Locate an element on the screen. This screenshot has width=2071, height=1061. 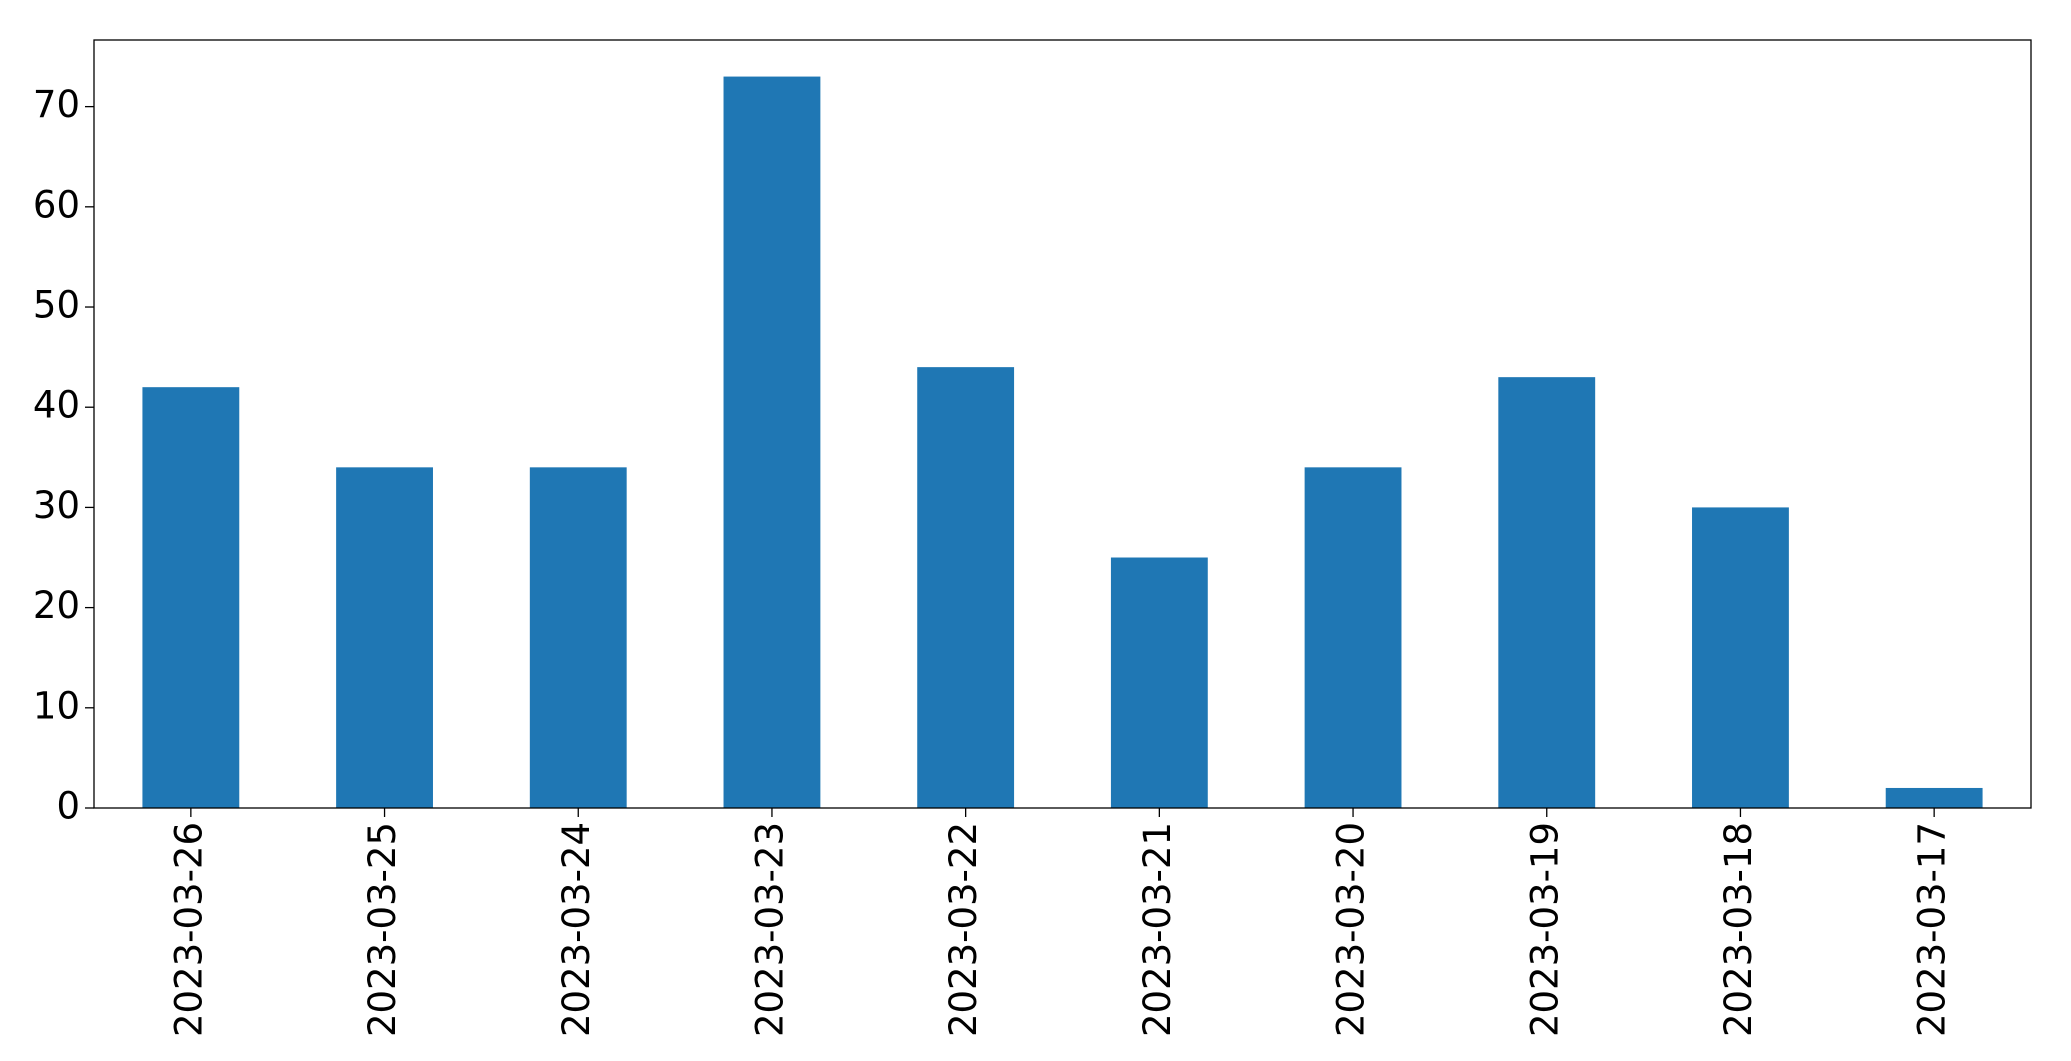
x-tick-label: 2023-03-17 is located at coordinates (1932, 929).